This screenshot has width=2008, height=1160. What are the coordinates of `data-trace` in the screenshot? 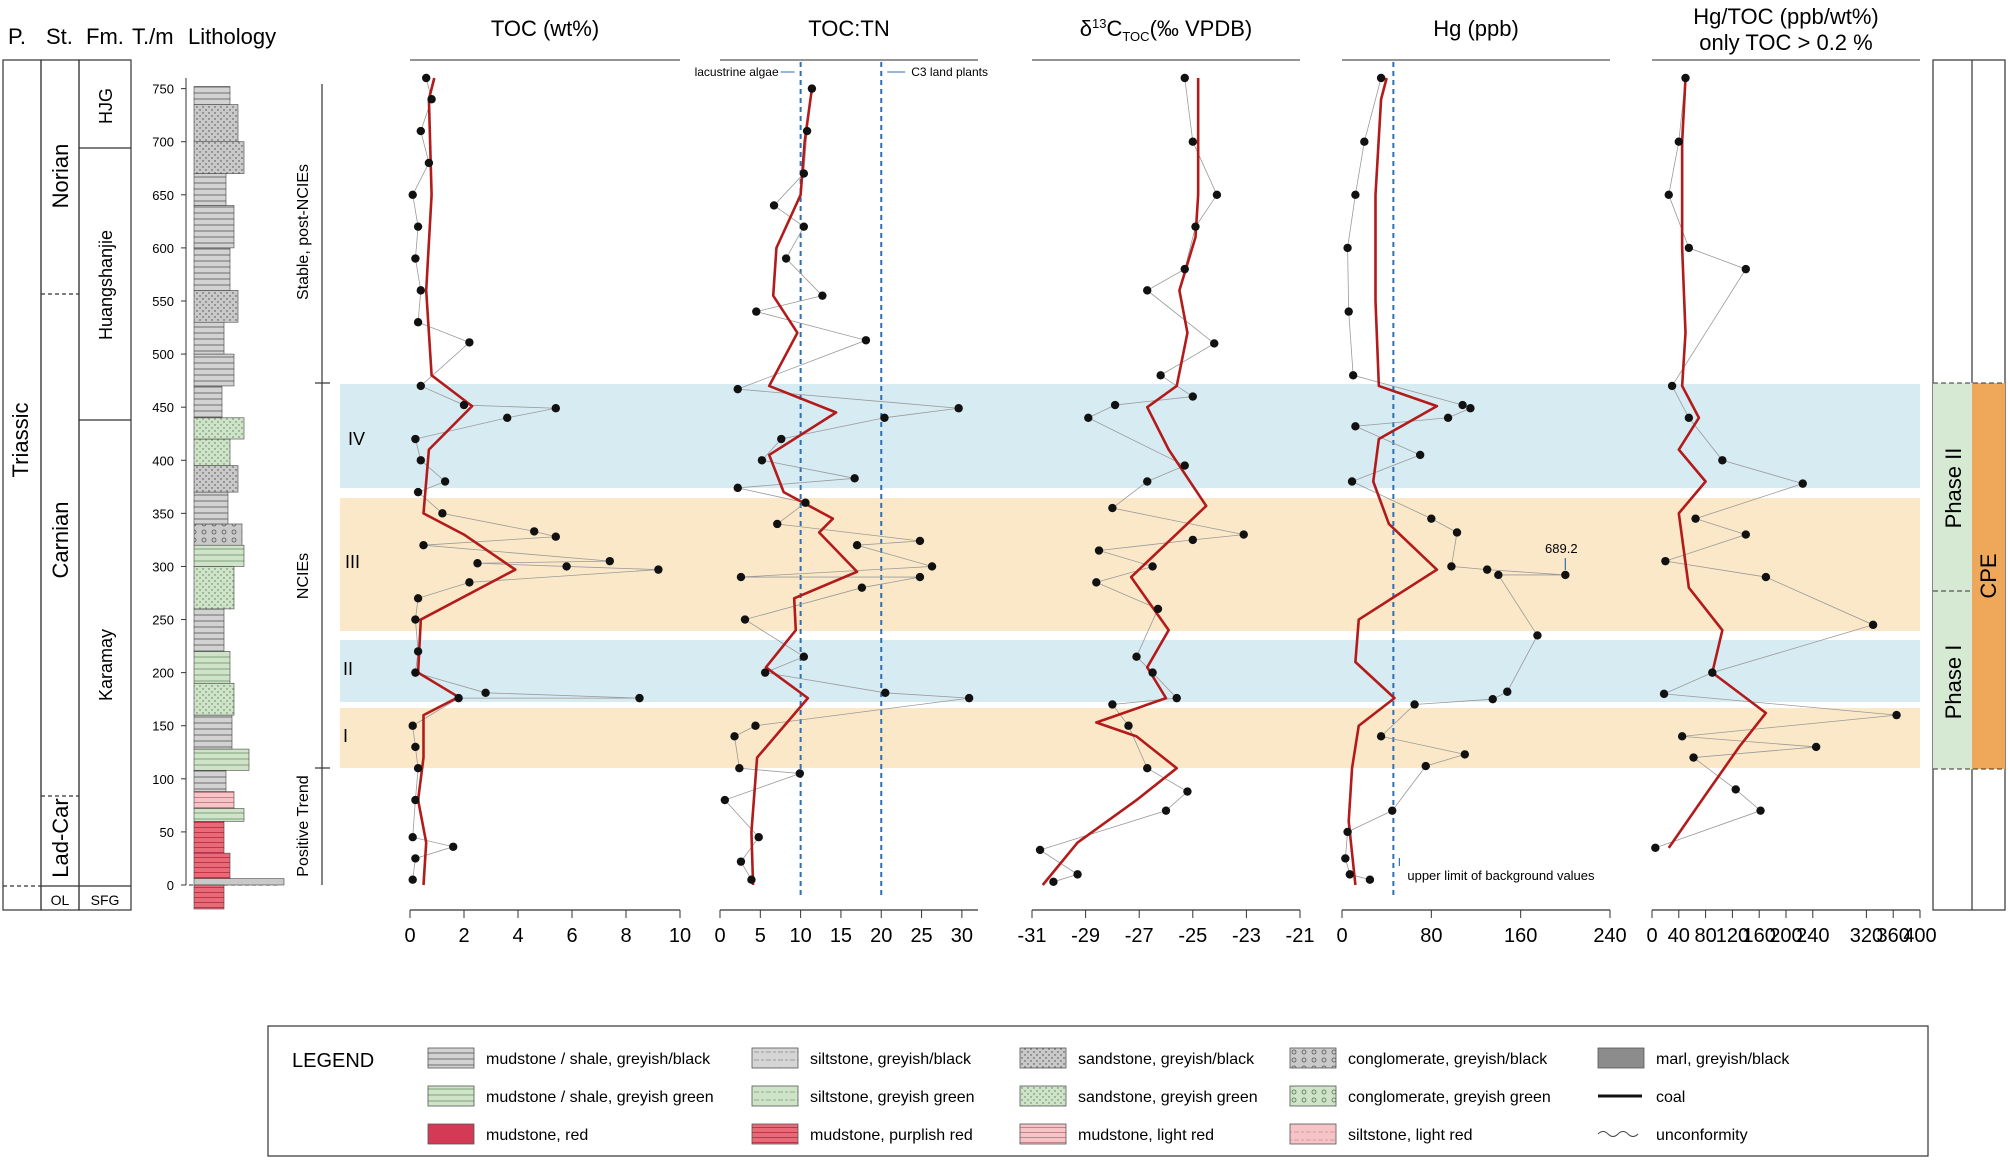 It's located at (1455, 479).